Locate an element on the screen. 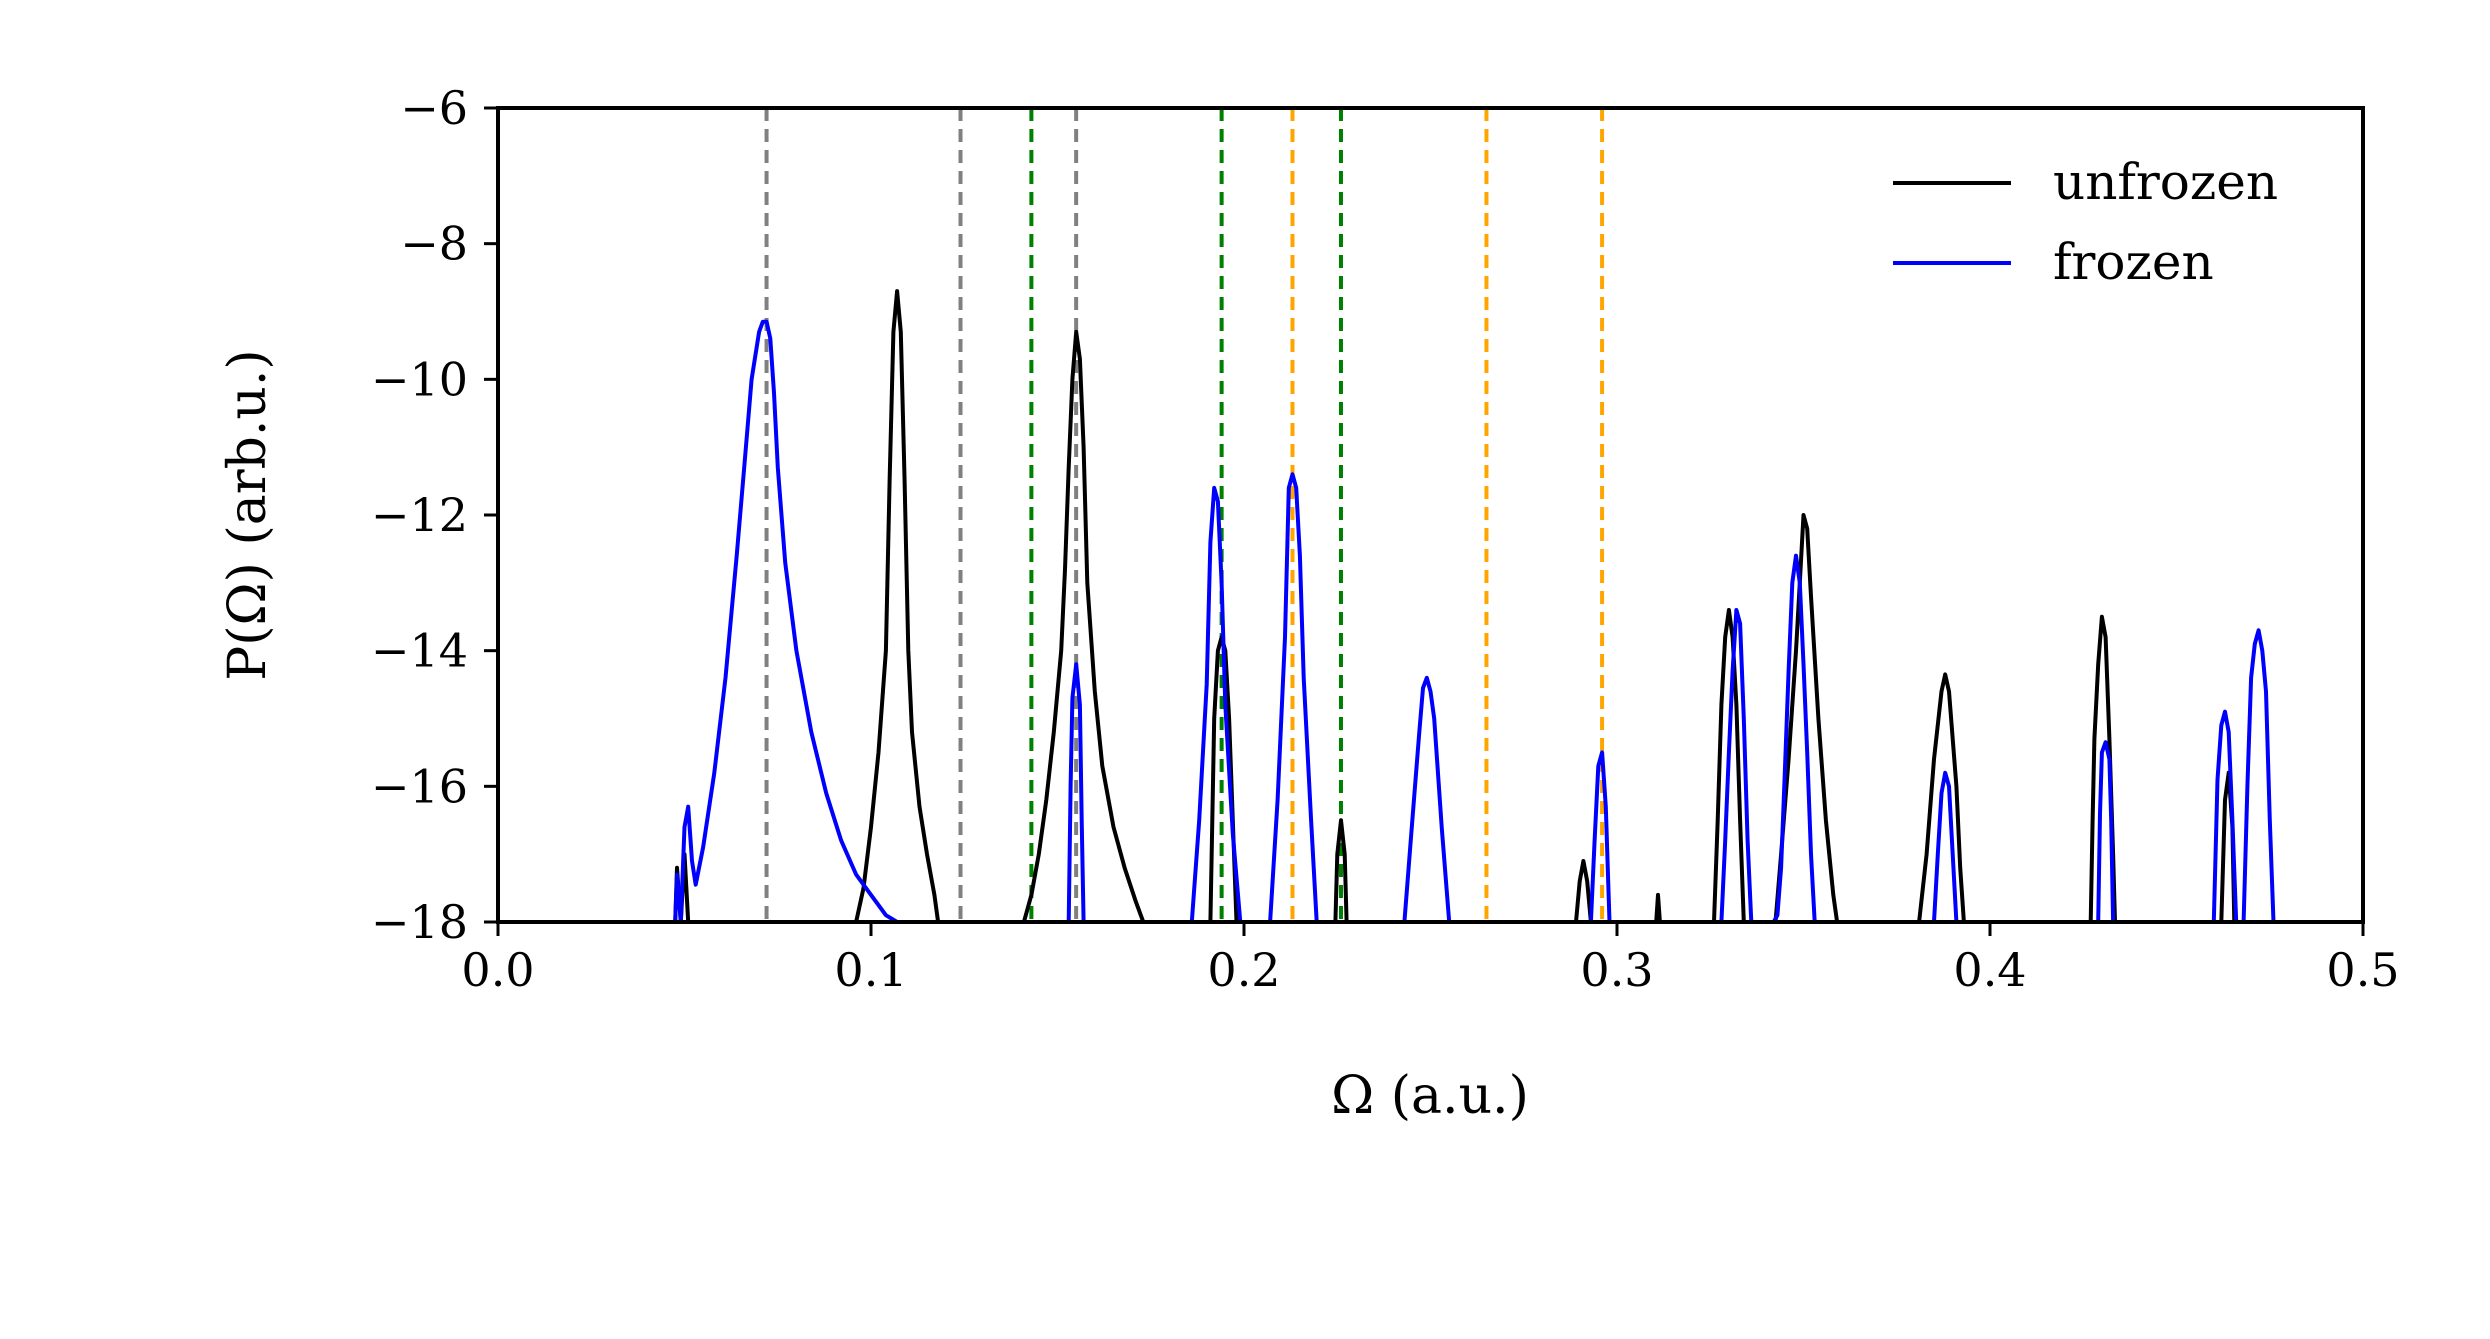 The height and width of the screenshot is (1339, 2490). legend-label-unfrozen: unfrozen is located at coordinates (2165, 182).